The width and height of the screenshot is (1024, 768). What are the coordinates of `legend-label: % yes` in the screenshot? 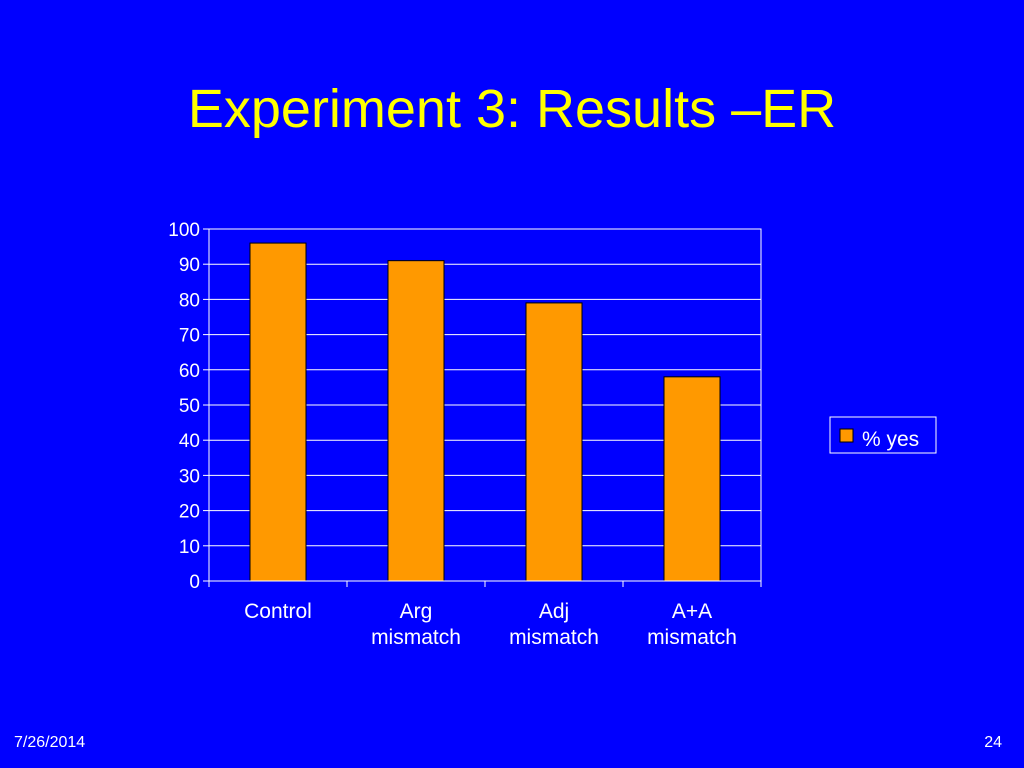 It's located at (890, 439).